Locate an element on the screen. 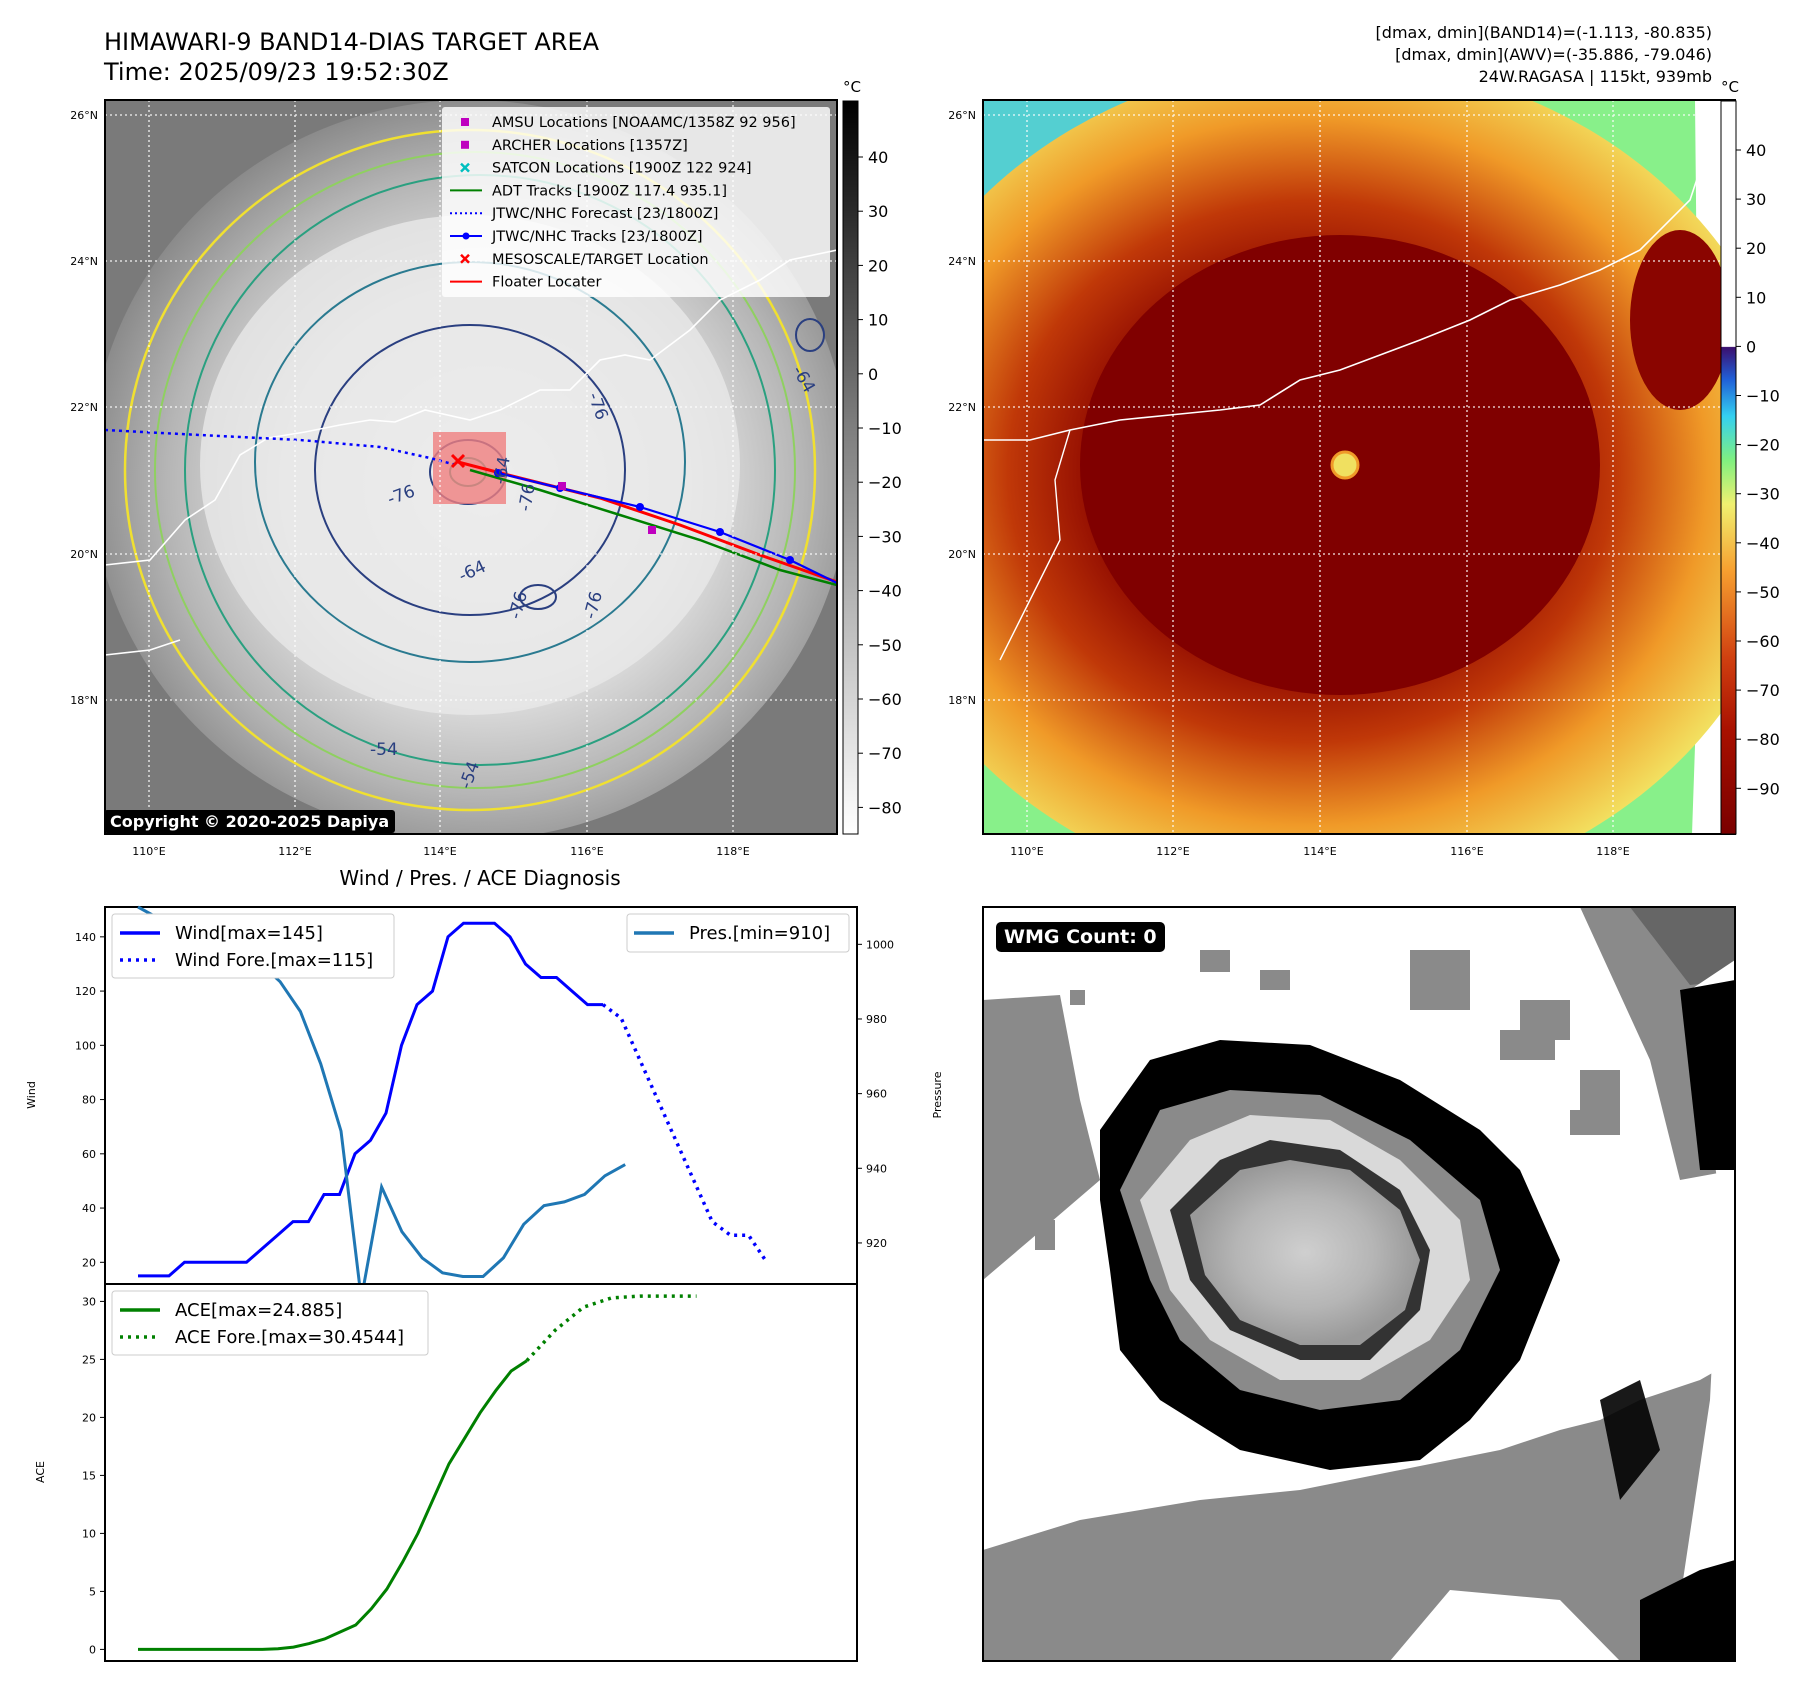 This screenshot has width=1797, height=1690. ace-legend is located at coordinates (270, 1323).